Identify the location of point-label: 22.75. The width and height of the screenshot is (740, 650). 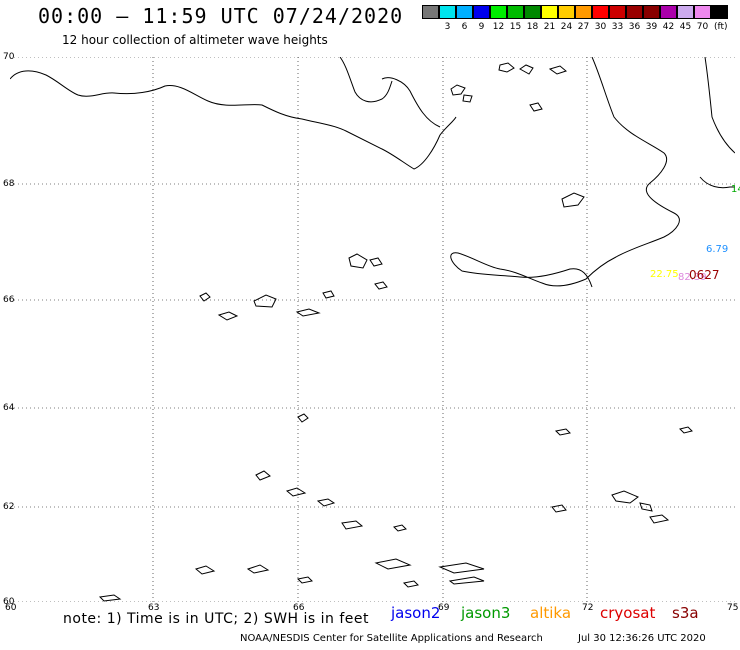
(664, 274).